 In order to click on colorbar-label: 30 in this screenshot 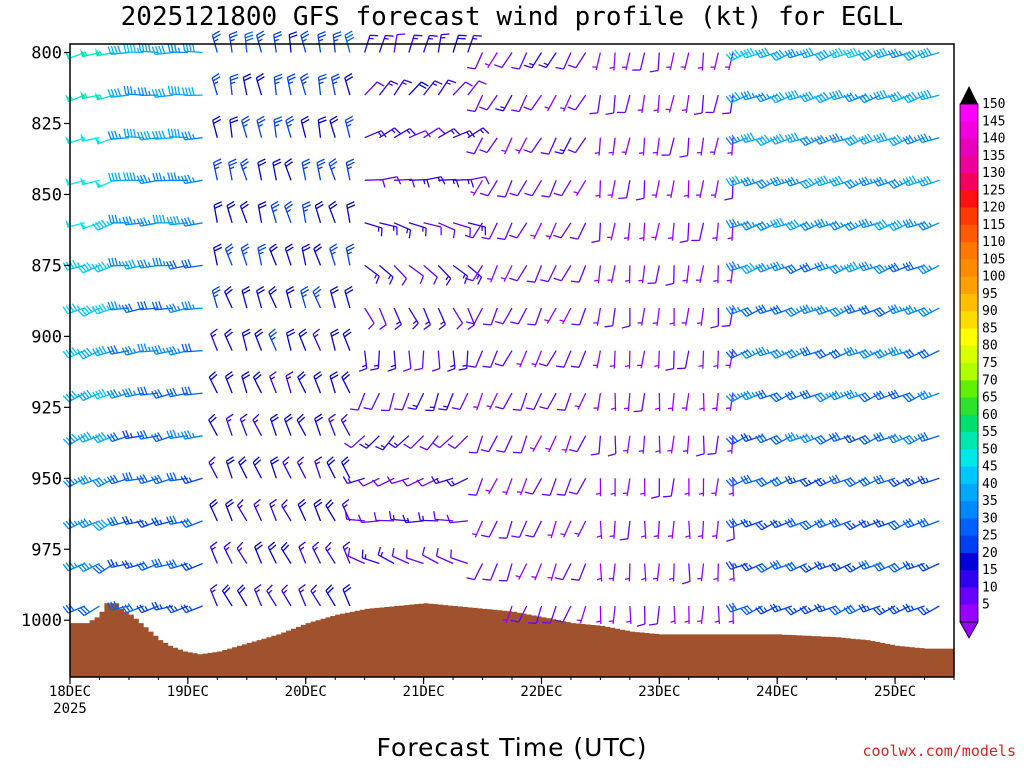, I will do `click(990, 518)`.